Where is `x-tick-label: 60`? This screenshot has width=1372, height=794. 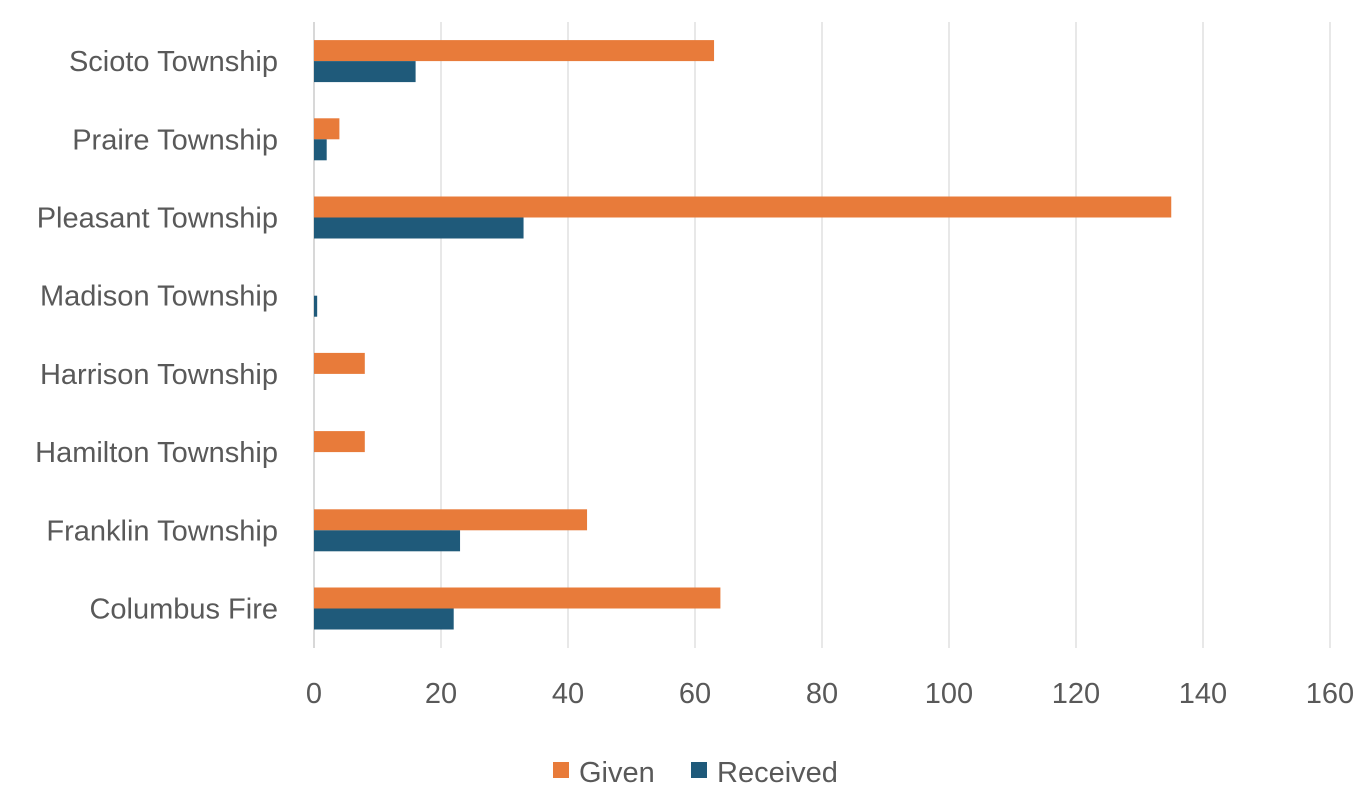 x-tick-label: 60 is located at coordinates (695, 694).